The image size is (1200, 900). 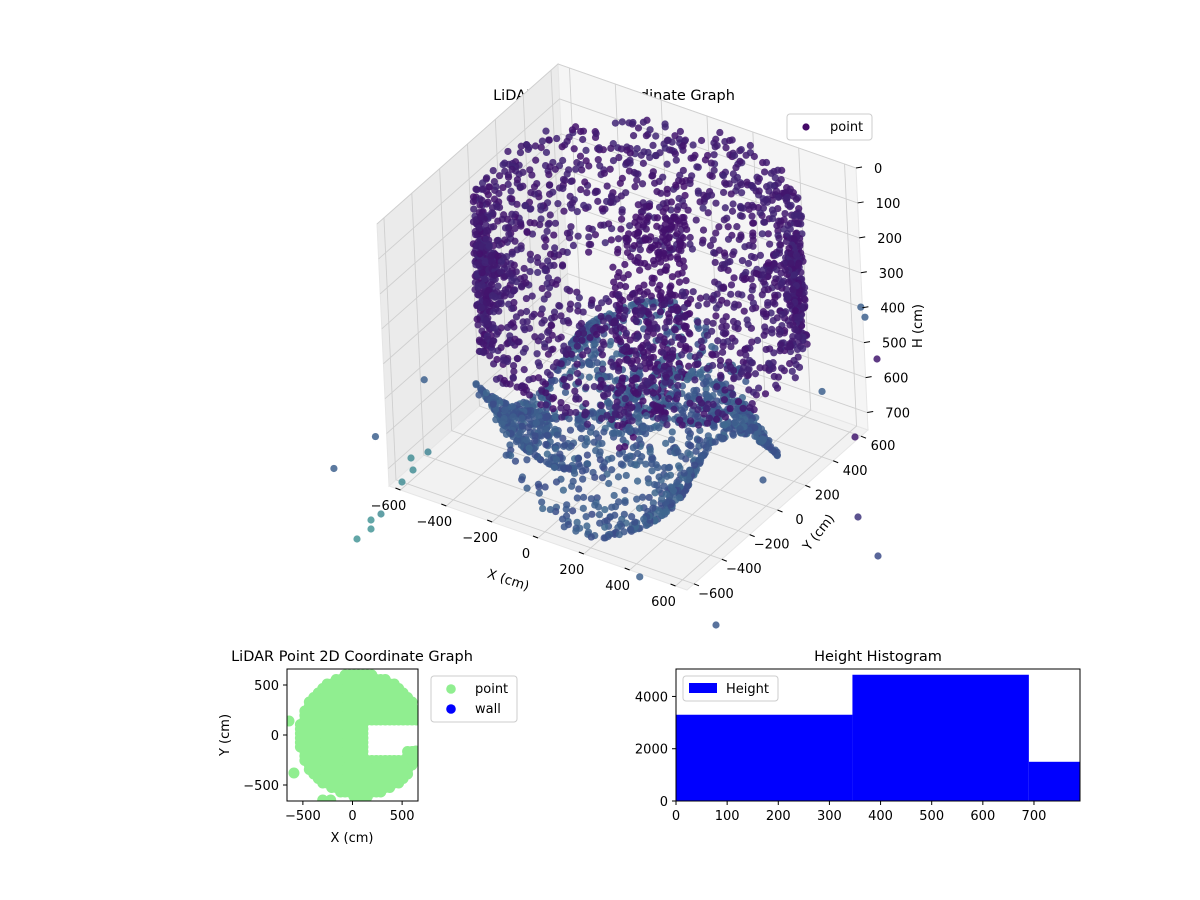 I want to click on h-tick-label: 600, so click(x=896, y=379).